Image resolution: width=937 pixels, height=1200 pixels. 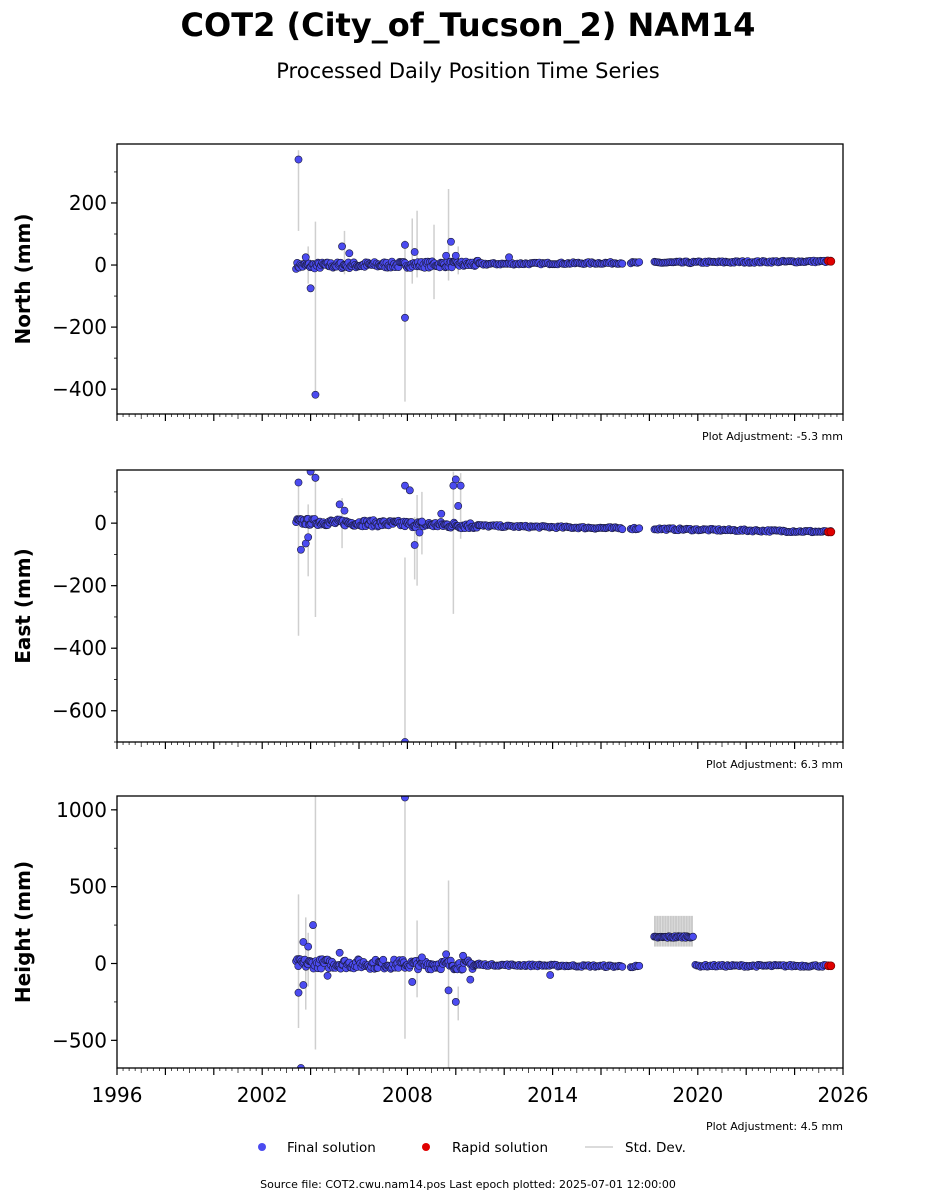 I want to click on plot-area-north, so click(x=564, y=276).